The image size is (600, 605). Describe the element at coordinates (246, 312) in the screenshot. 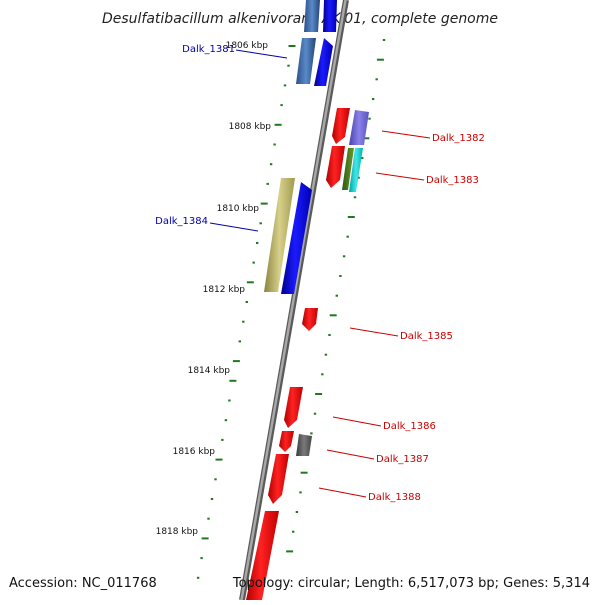

I see `left-tick-track` at that location.